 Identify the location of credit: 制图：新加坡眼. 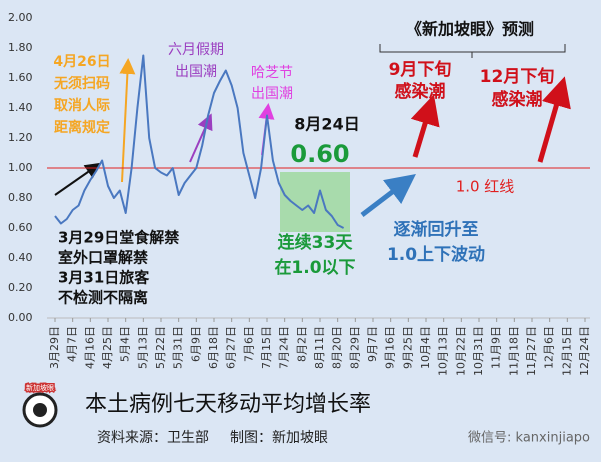
(279, 438).